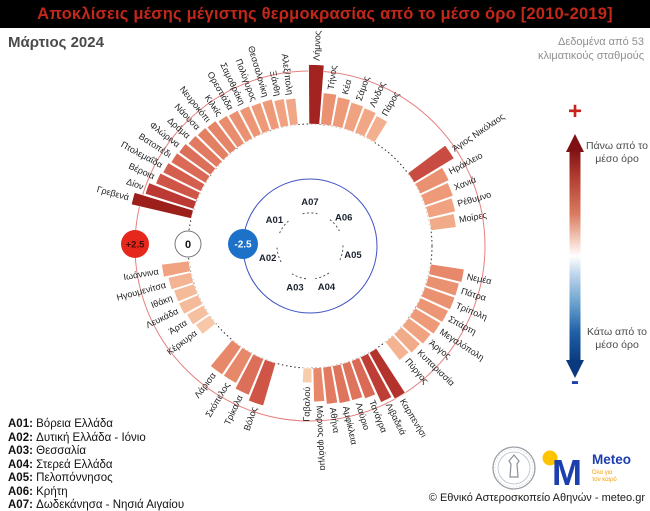 The height and width of the screenshot is (511, 650). What do you see at coordinates (617, 338) in the screenshot?
I see `below-average-label: Κάτω από το μέσο όρο` at bounding box center [617, 338].